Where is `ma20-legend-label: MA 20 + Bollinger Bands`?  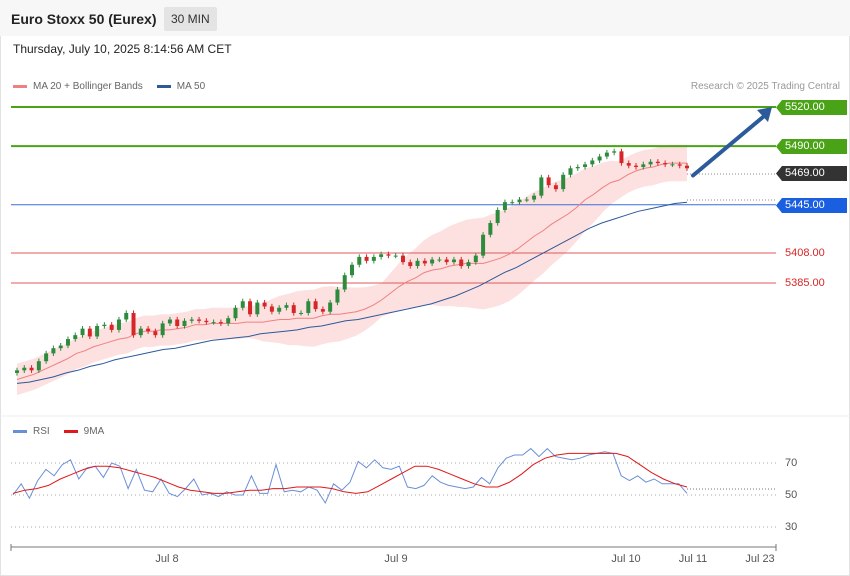 ma20-legend-label: MA 20 + Bollinger Bands is located at coordinates (88, 86).